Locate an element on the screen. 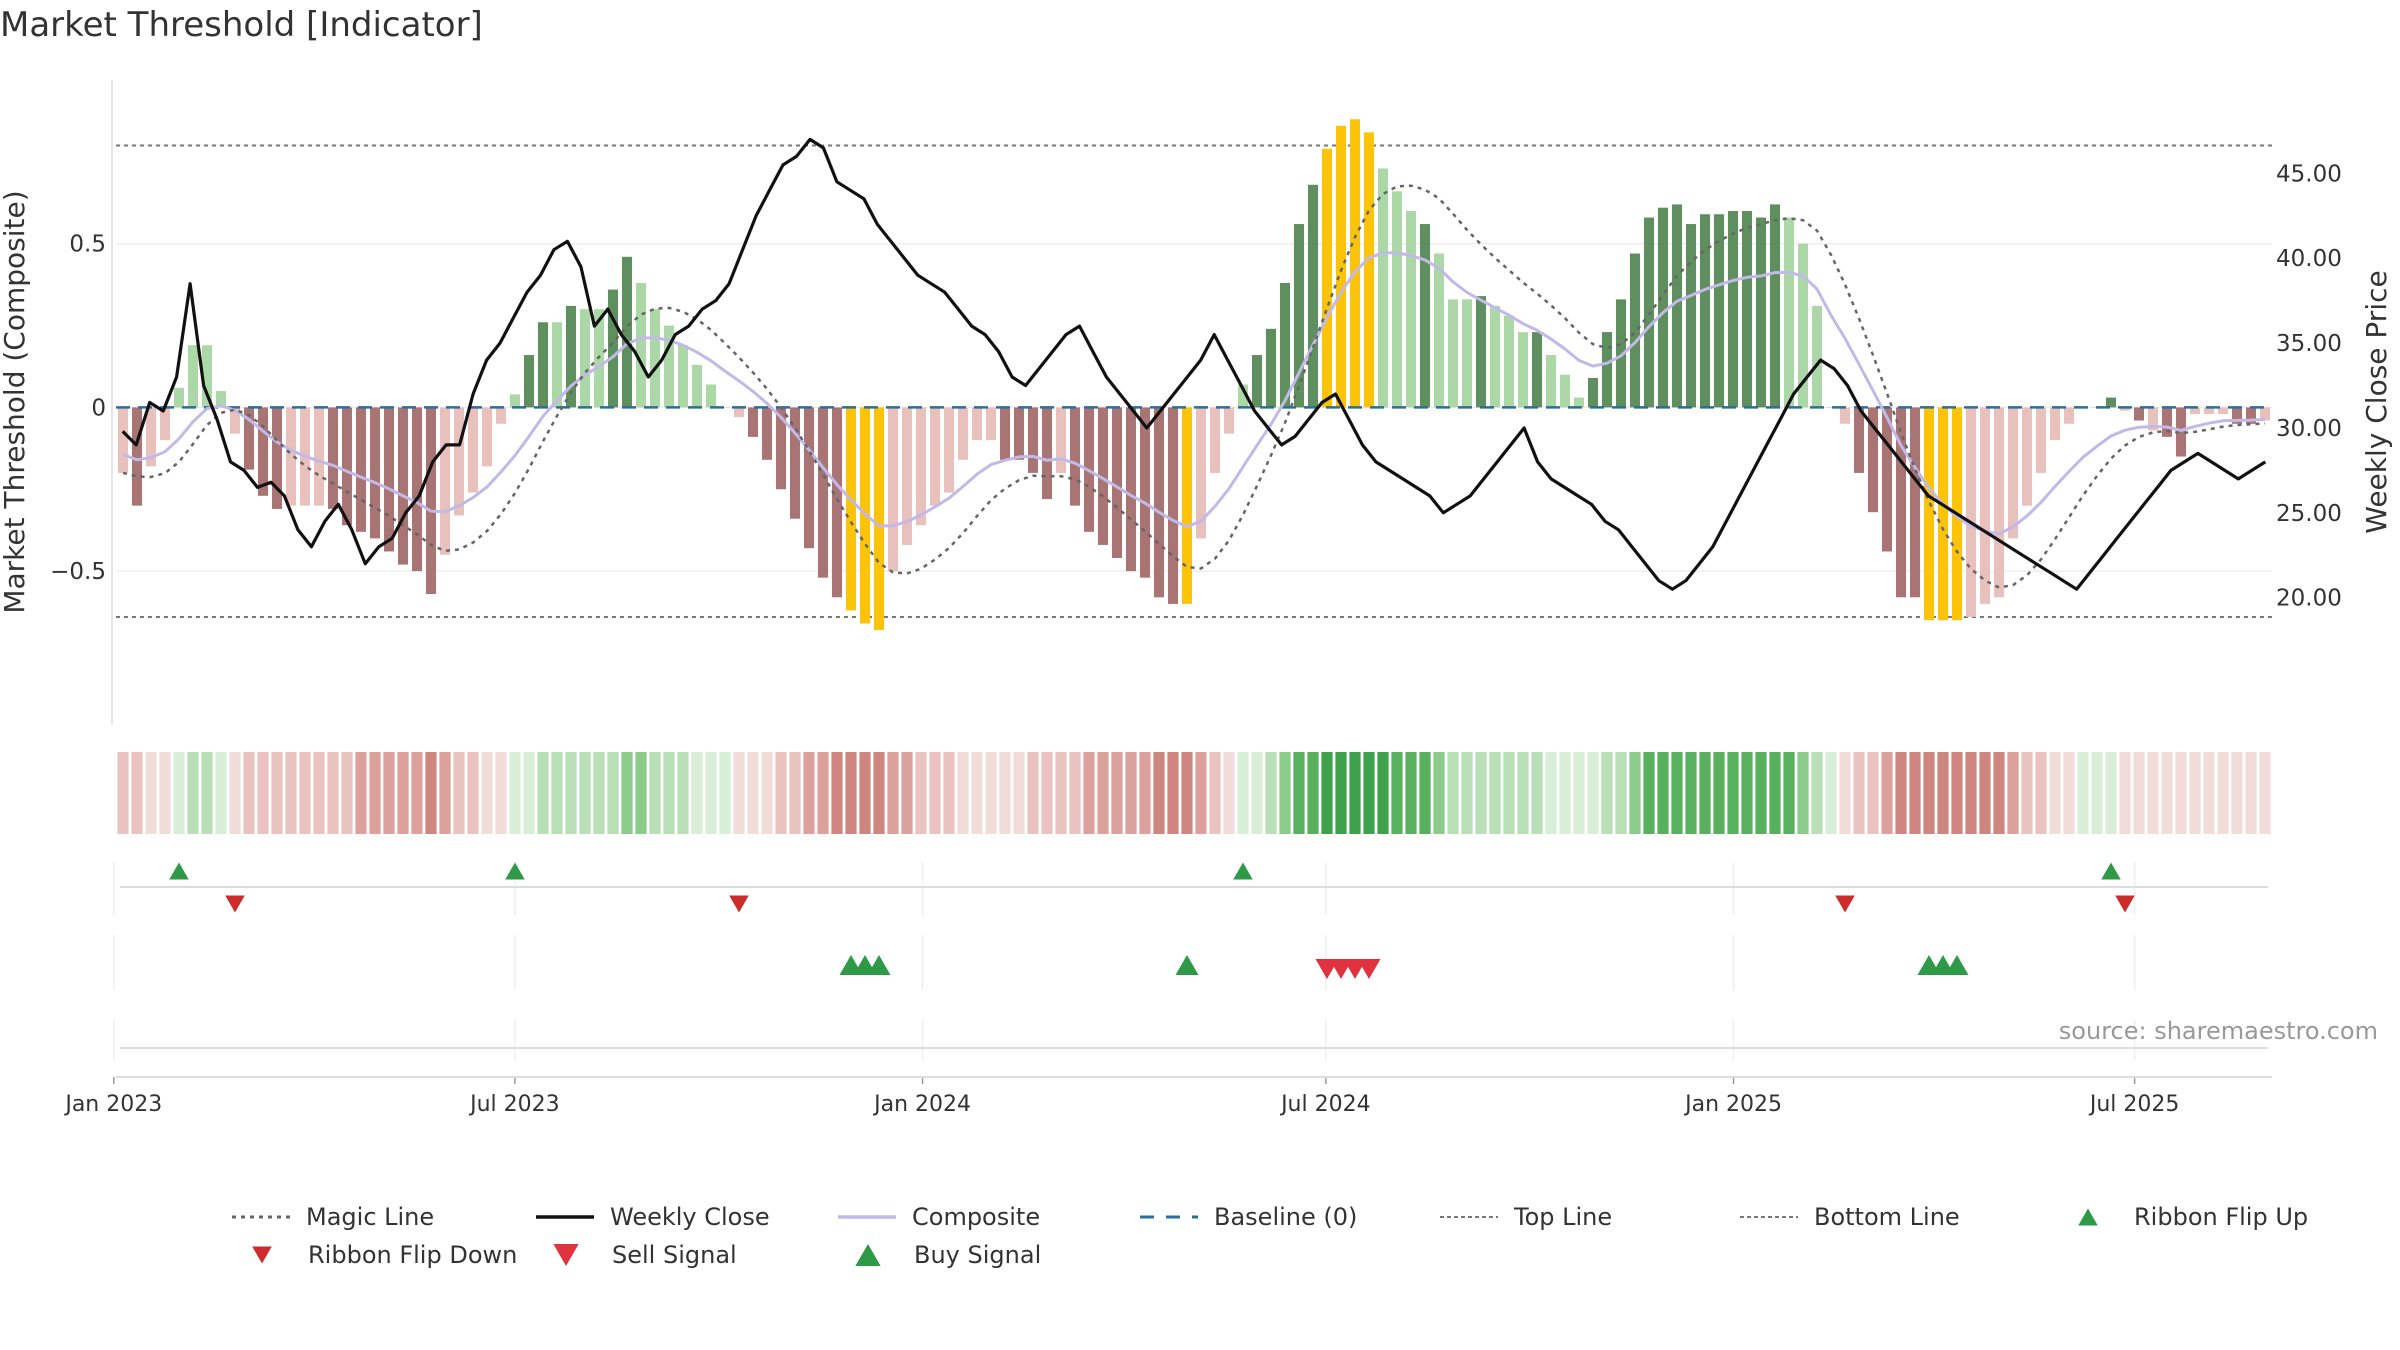  legend-label: Baseline (0) is located at coordinates (1285, 1217).